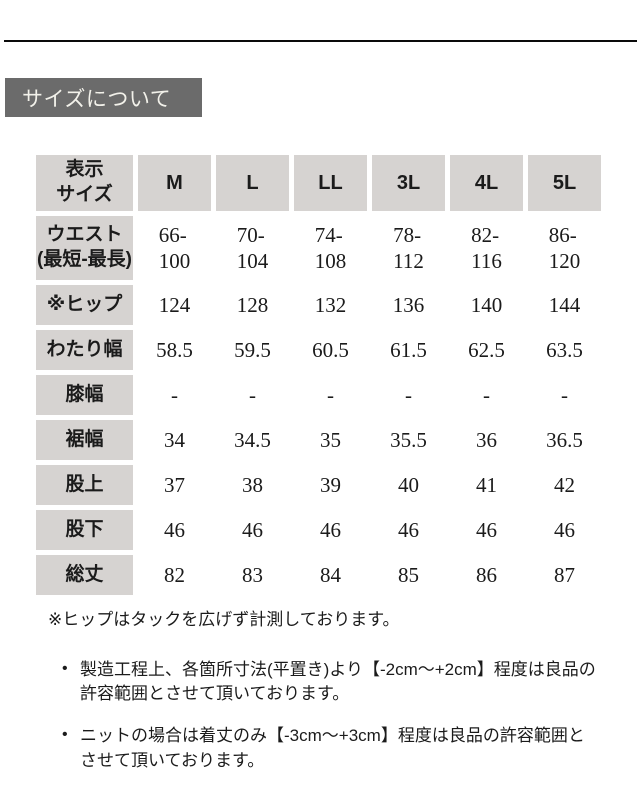 This screenshot has width=639, height=791. What do you see at coordinates (564, 248) in the screenshot?
I see `cell-waist-5l: 86- 120` at bounding box center [564, 248].